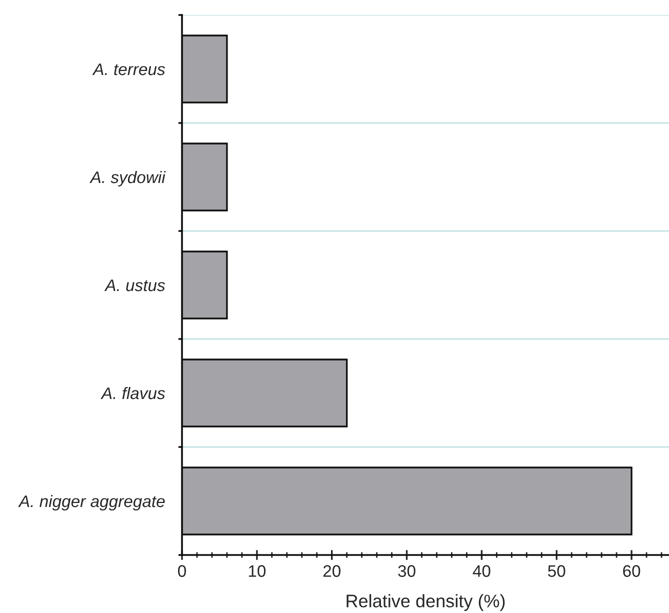 The height and width of the screenshot is (613, 669). What do you see at coordinates (134, 286) in the screenshot?
I see `y-tick-label: A. ustus` at bounding box center [134, 286].